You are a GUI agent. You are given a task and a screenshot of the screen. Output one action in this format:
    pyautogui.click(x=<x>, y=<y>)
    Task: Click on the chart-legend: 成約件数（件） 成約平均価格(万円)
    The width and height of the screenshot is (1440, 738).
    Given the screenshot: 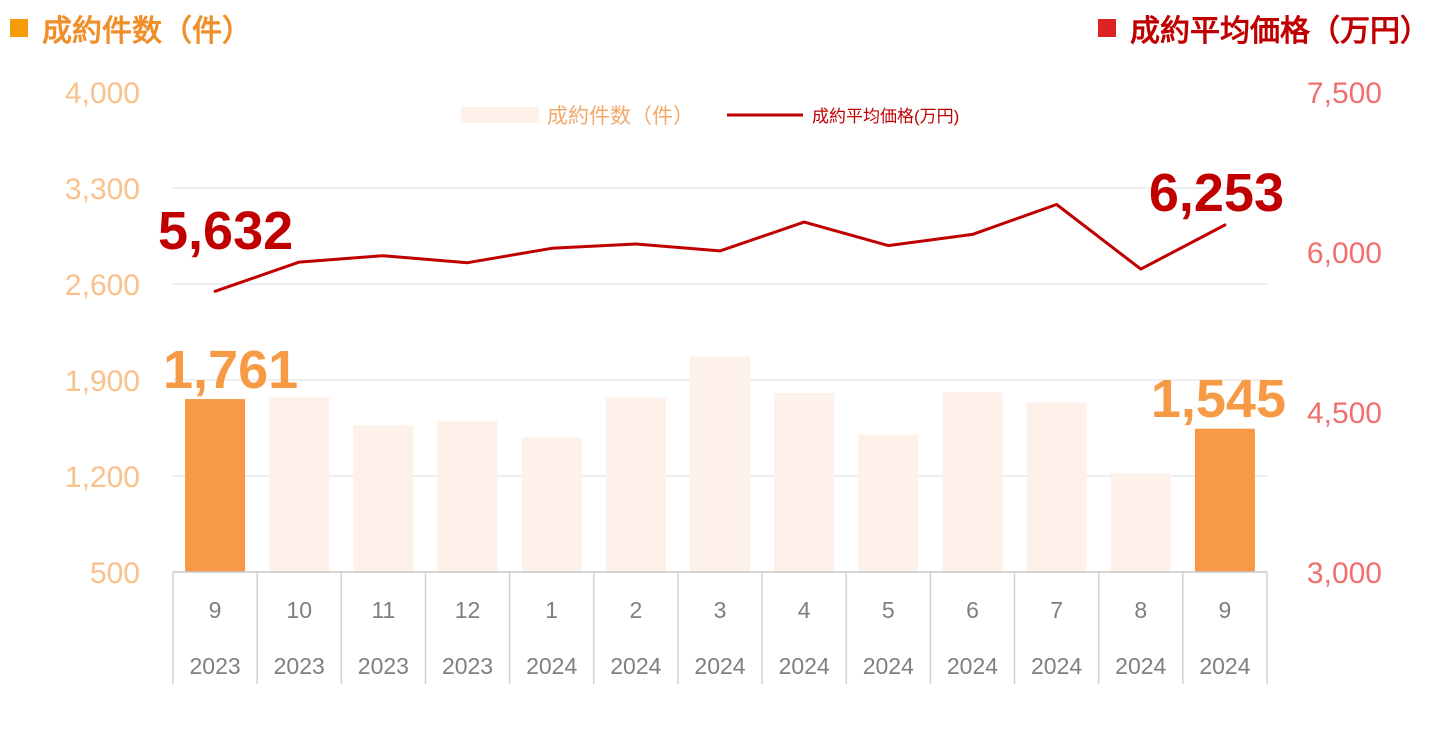 What is the action you would take?
    pyautogui.click(x=710, y=116)
    